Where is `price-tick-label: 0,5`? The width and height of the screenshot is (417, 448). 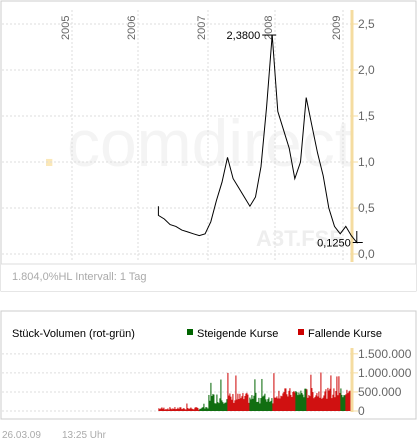 price-tick-label: 0,5 is located at coordinates (366, 208).